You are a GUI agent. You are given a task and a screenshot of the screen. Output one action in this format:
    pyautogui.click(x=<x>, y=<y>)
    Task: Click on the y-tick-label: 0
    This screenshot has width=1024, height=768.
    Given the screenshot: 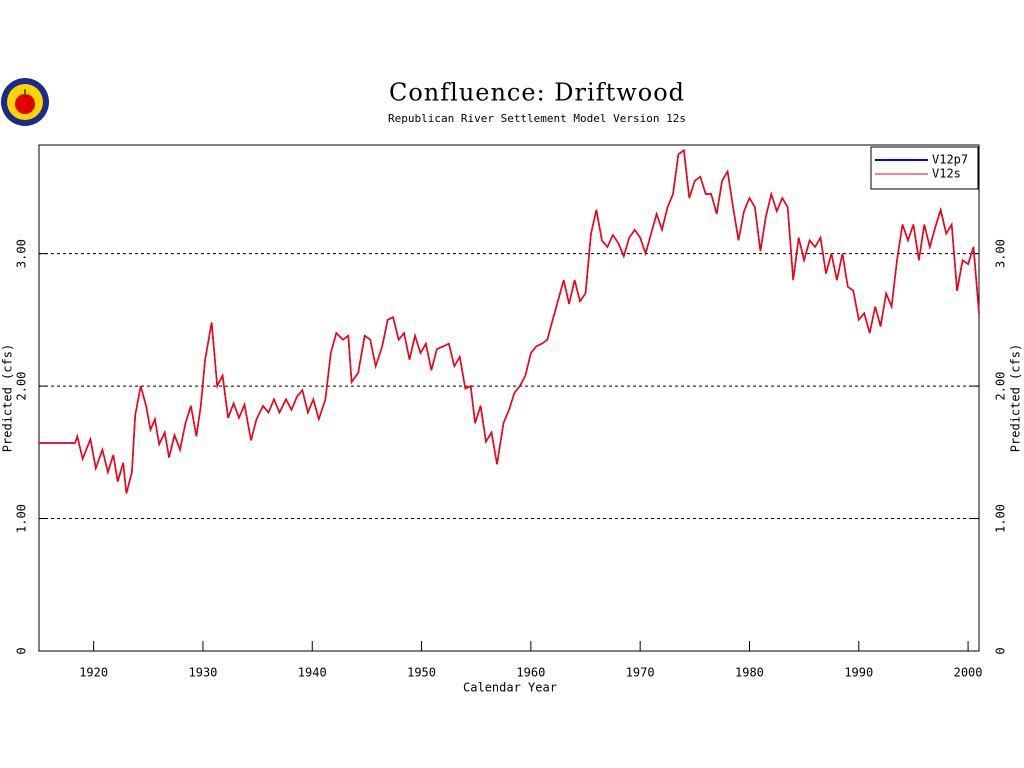 What is the action you would take?
    pyautogui.click(x=22, y=650)
    